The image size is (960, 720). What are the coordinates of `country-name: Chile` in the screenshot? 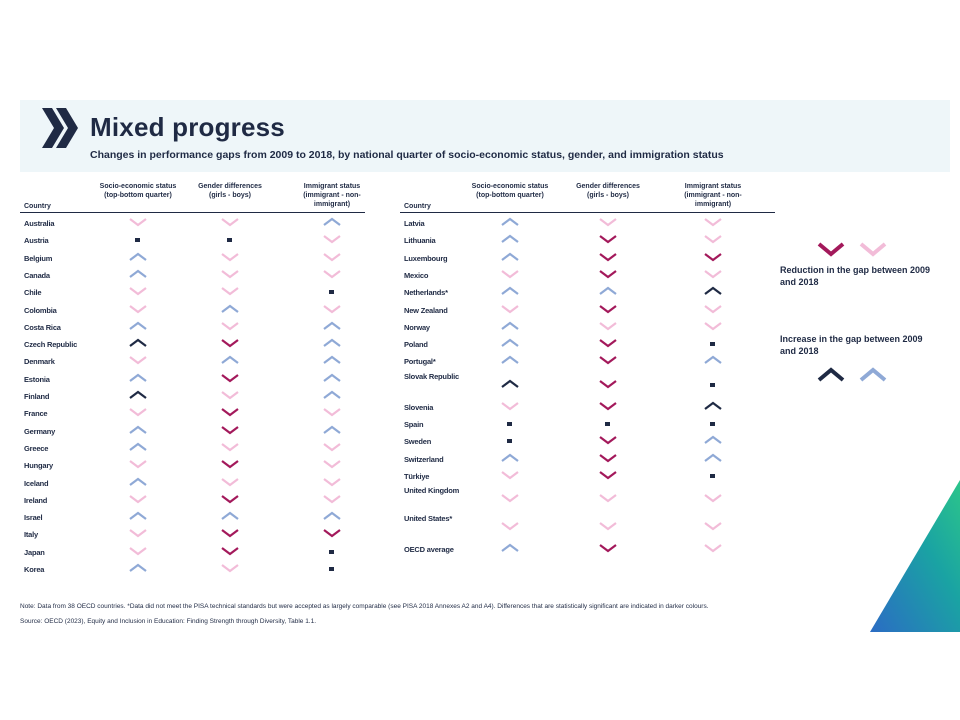 It's located at (33, 293).